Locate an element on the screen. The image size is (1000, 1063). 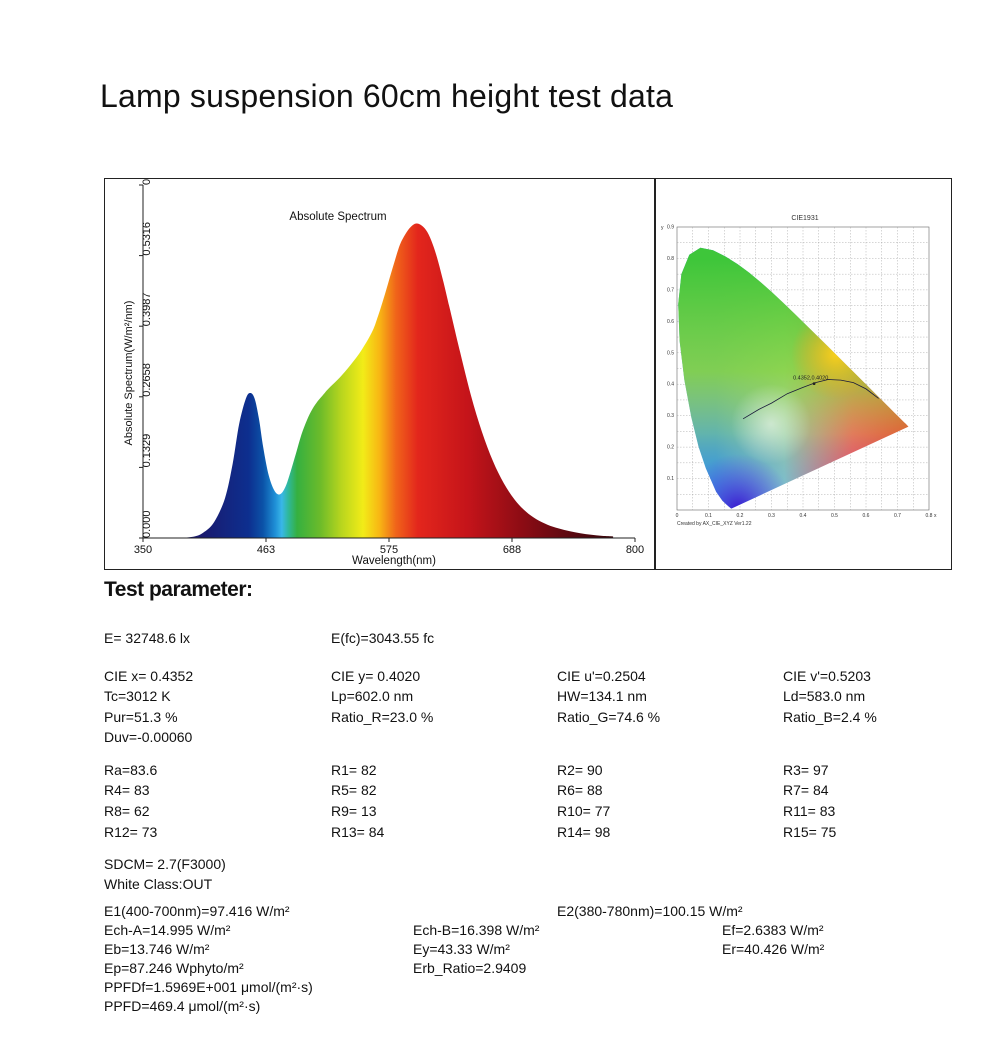
cie-y-tick-label: 0.1 is located at coordinates (670, 479).